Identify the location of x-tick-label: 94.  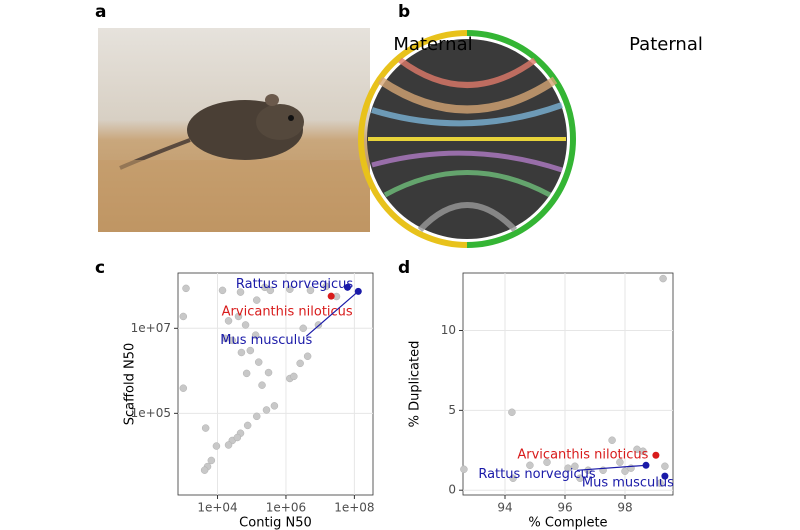
(504, 508).